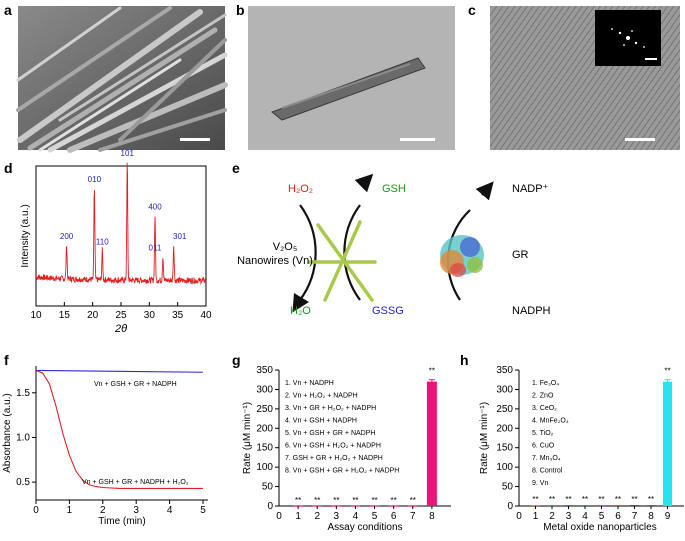 The height and width of the screenshot is (541, 685). What do you see at coordinates (585, 78) in the screenshot?
I see `hrtem-image` at bounding box center [585, 78].